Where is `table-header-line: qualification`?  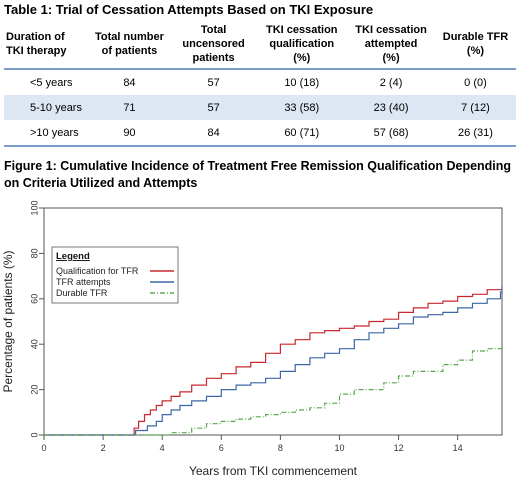 table-header-line: qualification is located at coordinates (302, 44).